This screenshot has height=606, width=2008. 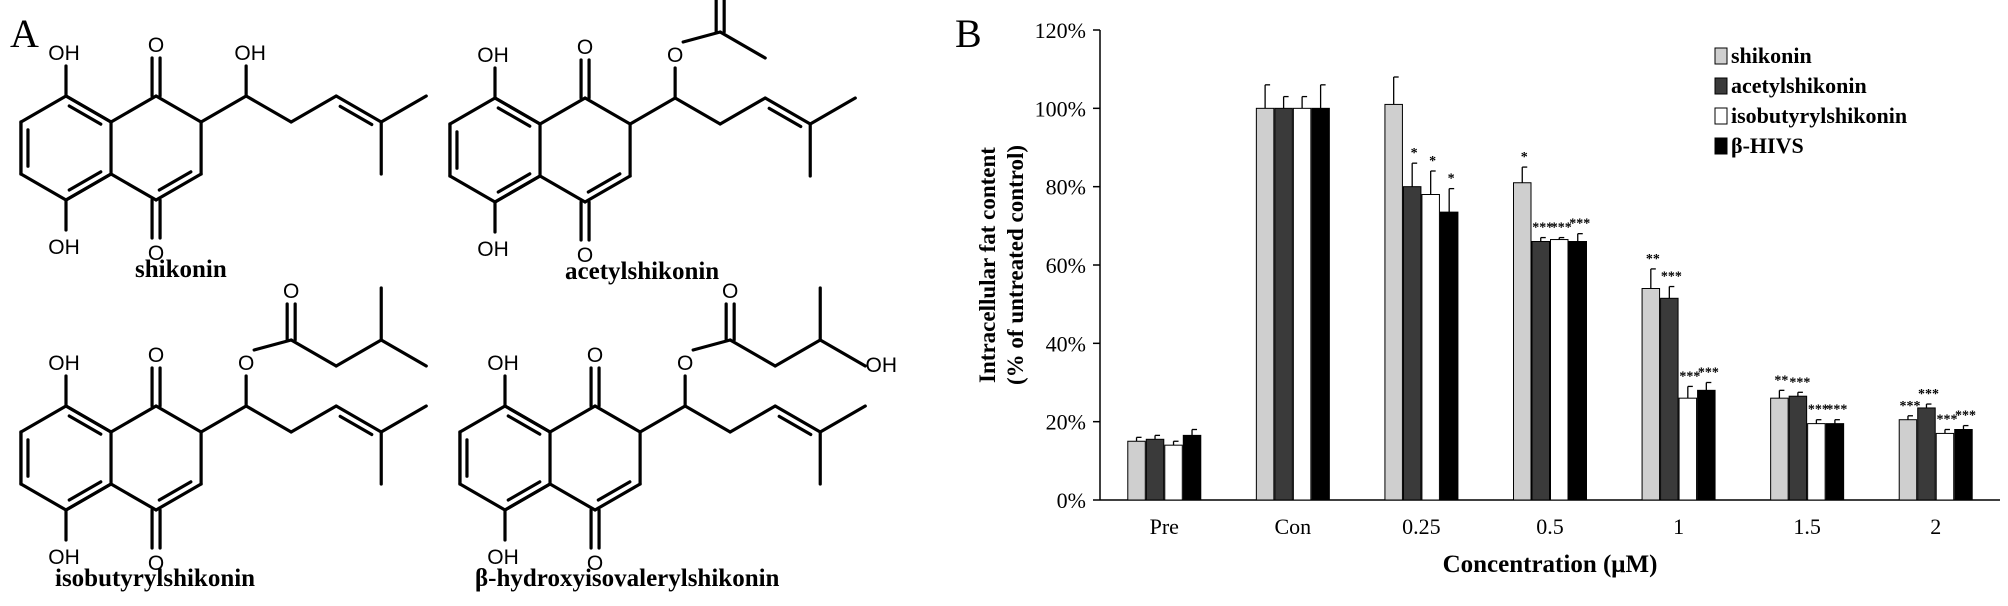 I want to click on x-tick-label: 1, so click(x=1678, y=526).